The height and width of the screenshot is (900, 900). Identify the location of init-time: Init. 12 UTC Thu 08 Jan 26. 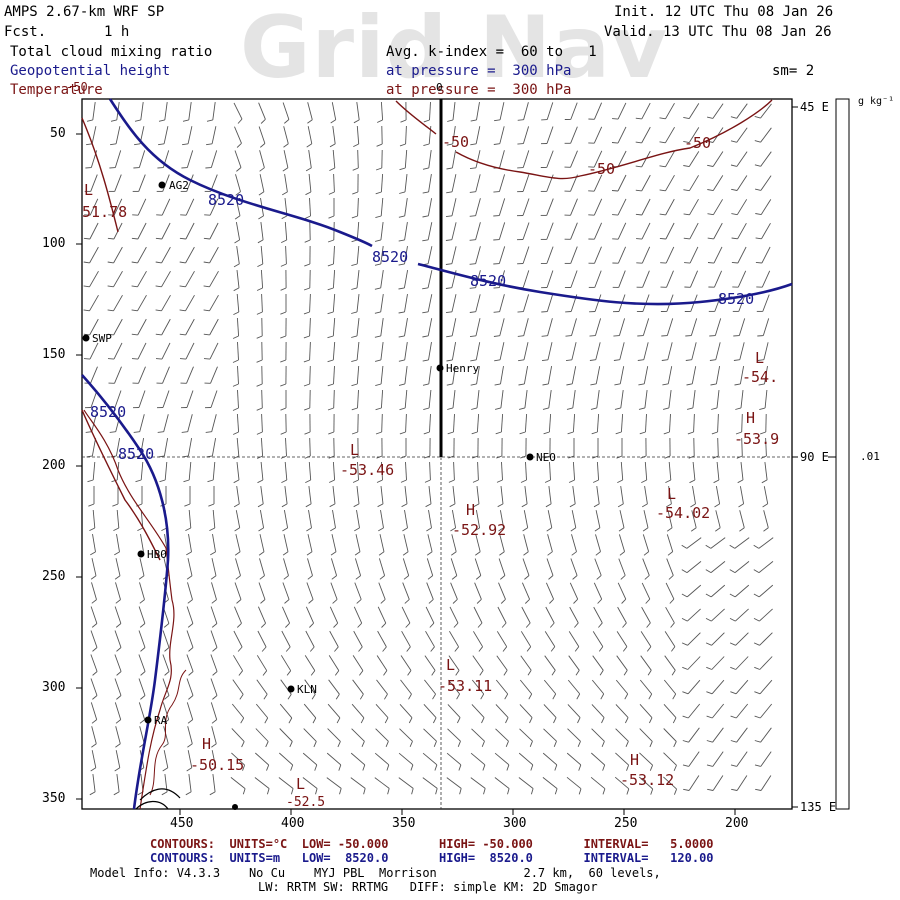
(724, 12).